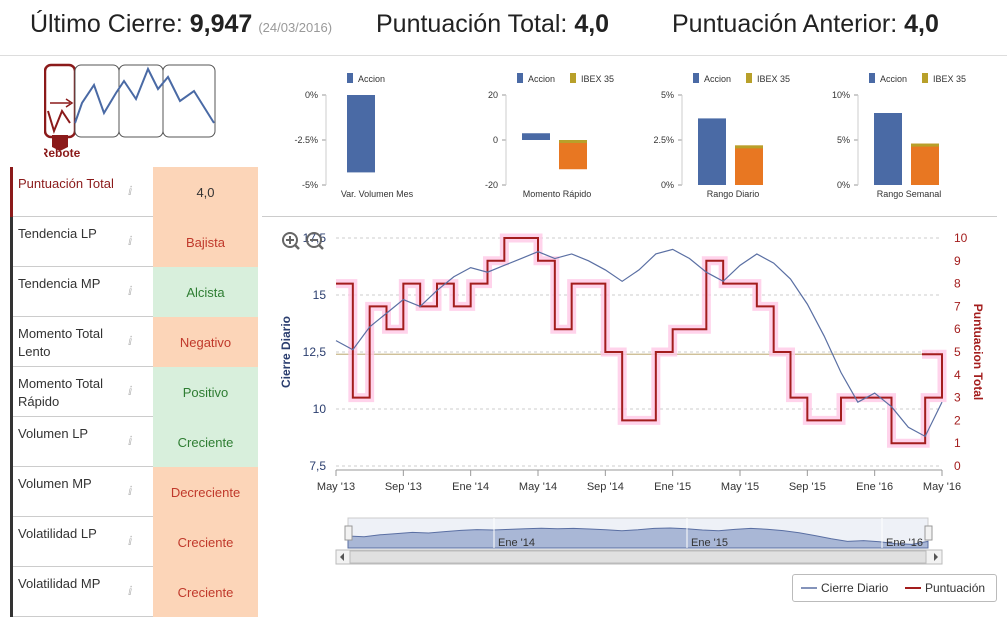 The image size is (1007, 617). What do you see at coordinates (672, 487) in the screenshot?
I see `x-tick-label: Ene '15` at bounding box center [672, 487].